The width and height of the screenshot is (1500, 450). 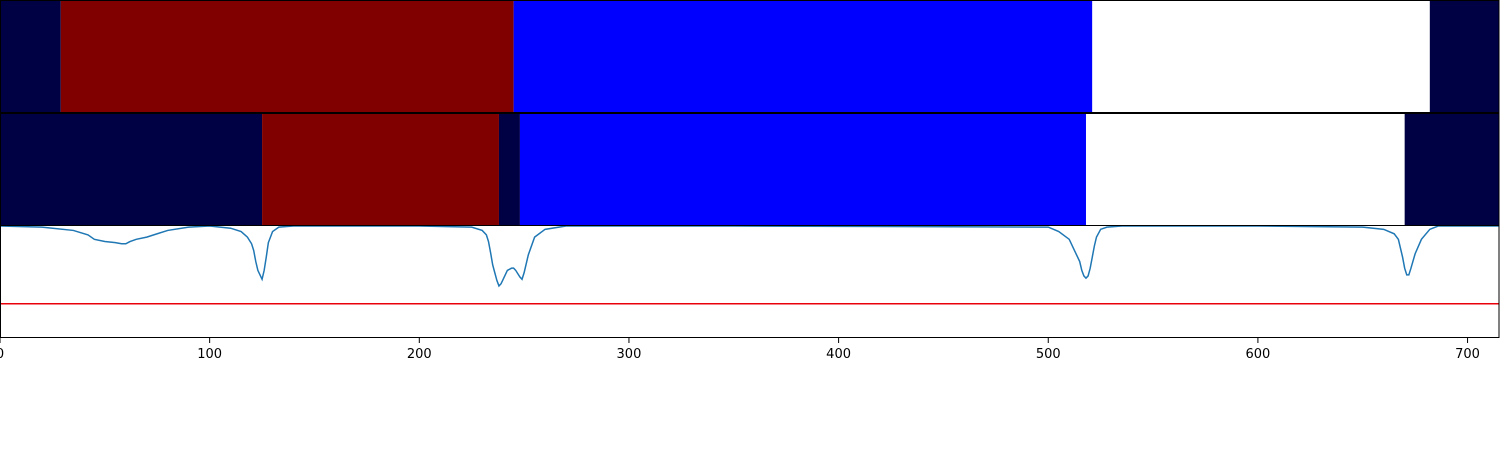 I want to click on x-tick-label: 600, so click(x=1257, y=354).